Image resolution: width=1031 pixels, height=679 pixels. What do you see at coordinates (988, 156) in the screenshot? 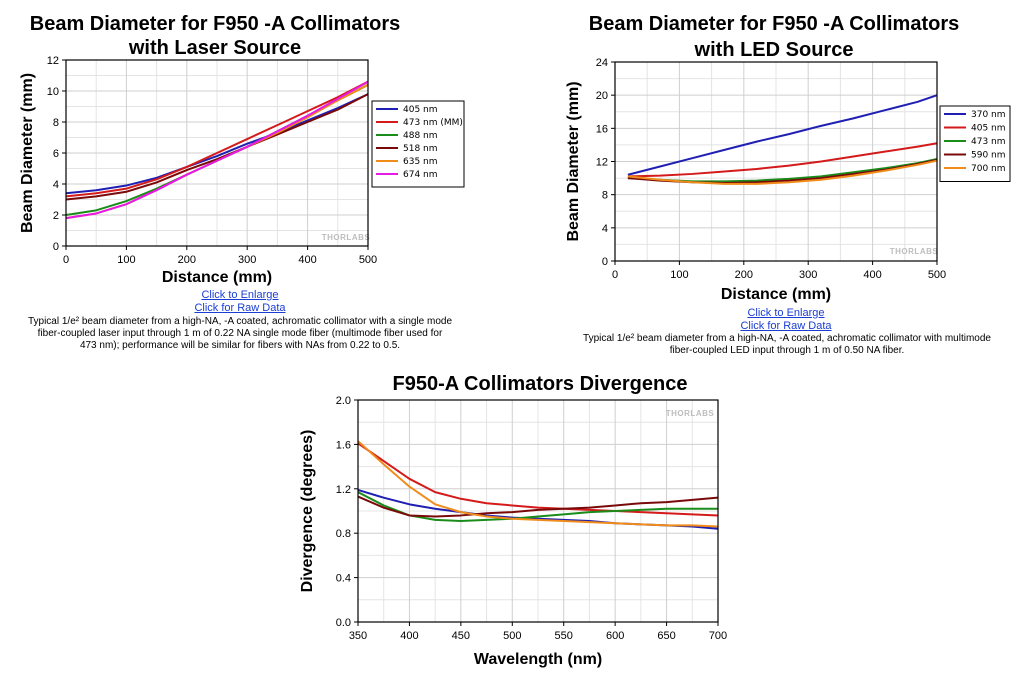
I see `legend-label: 590 nm` at bounding box center [988, 156].